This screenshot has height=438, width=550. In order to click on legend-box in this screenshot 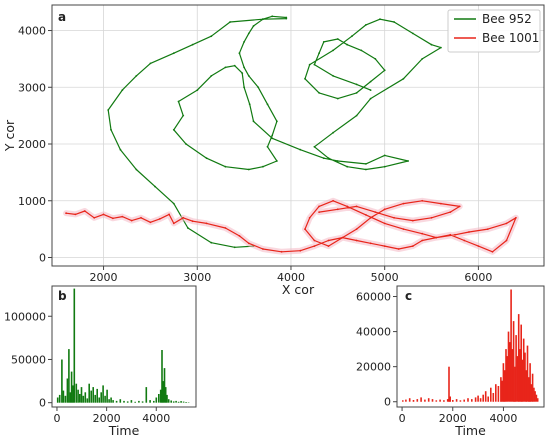, I will do `click(494, 31)`.